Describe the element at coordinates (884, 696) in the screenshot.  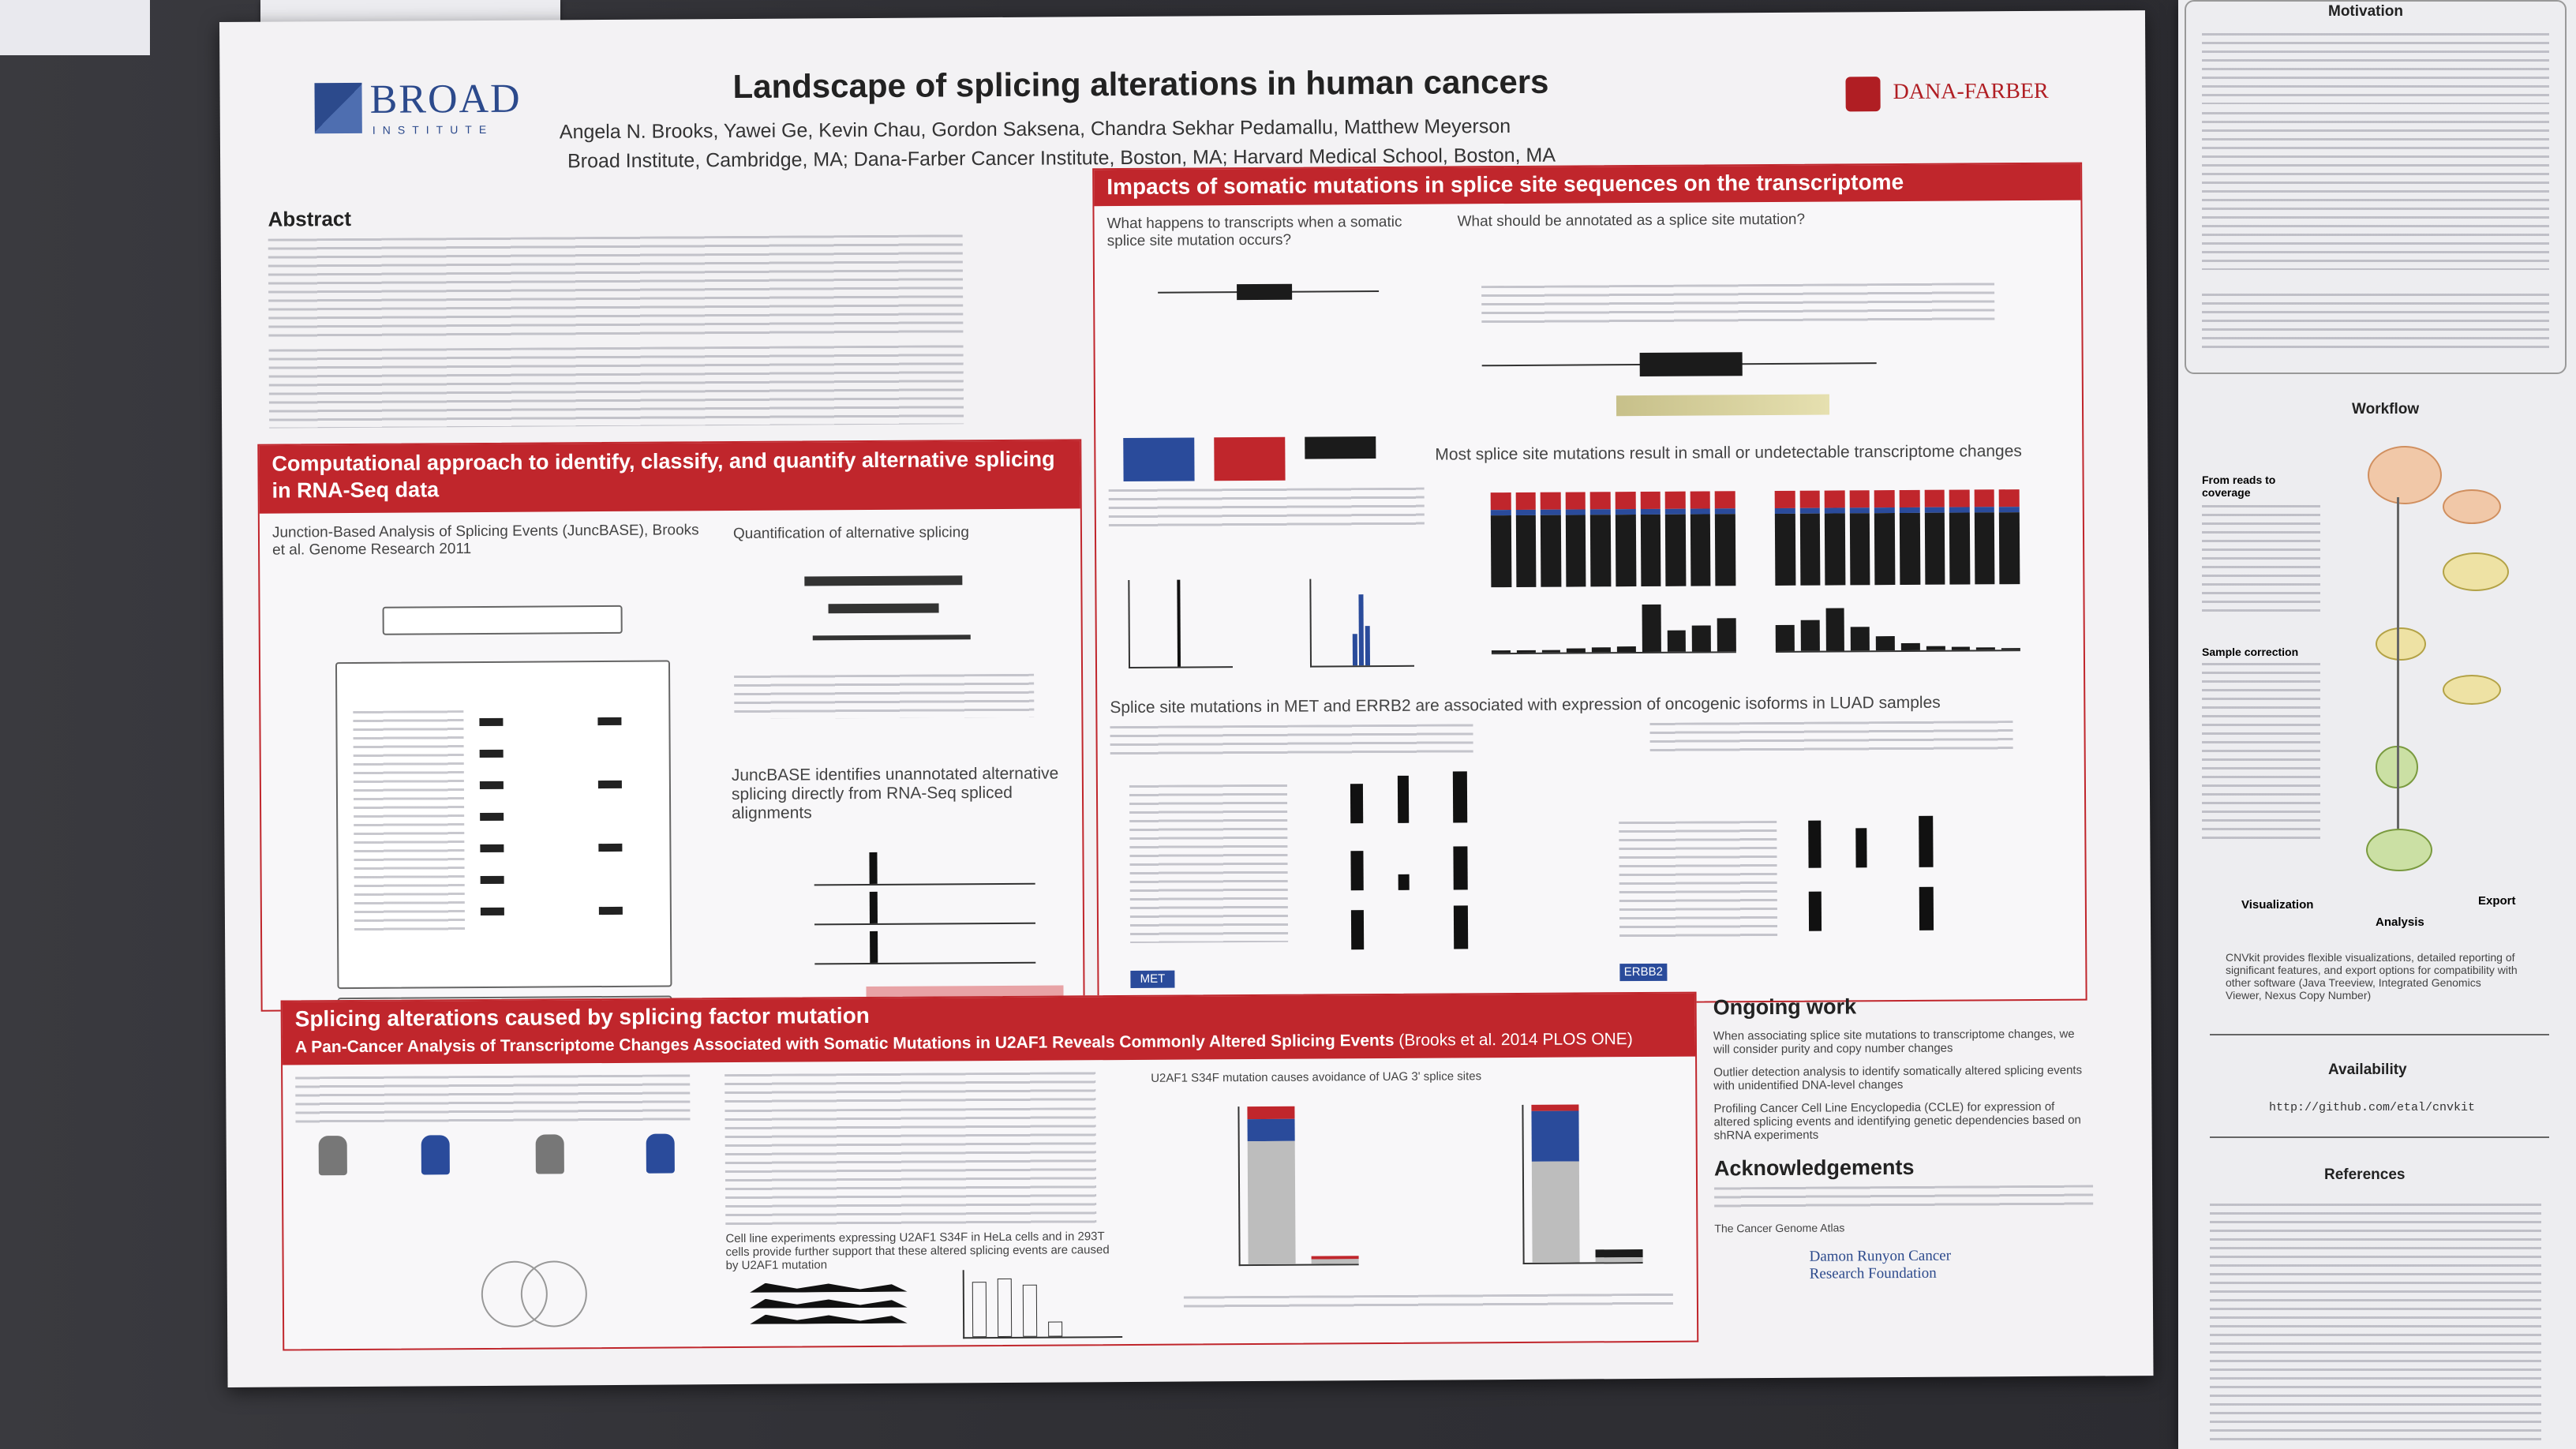
I see `psi-formula` at that location.